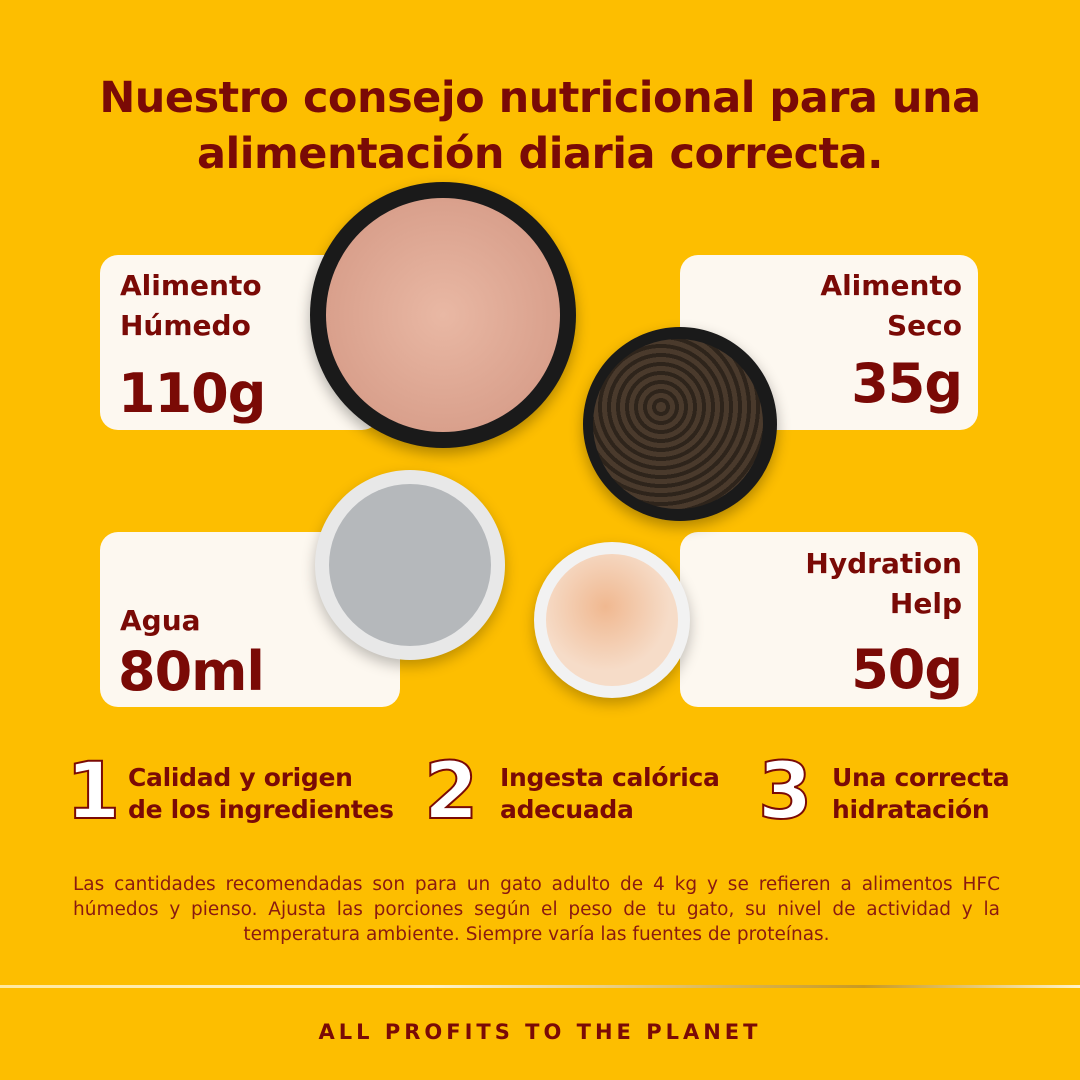 This screenshot has width=1080, height=1080. Describe the element at coordinates (540, 1032) in the screenshot. I see `footer-slogan: ALL PROFITS TO THE PLANET` at that location.